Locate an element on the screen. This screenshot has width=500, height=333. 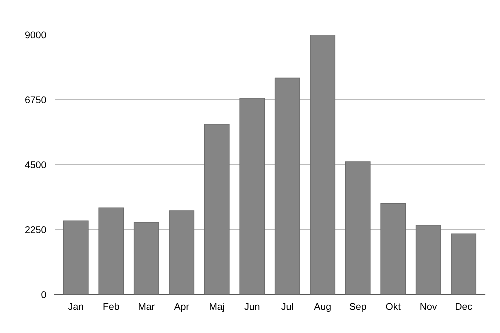
x-tick-label: Nov is located at coordinates (429, 306).